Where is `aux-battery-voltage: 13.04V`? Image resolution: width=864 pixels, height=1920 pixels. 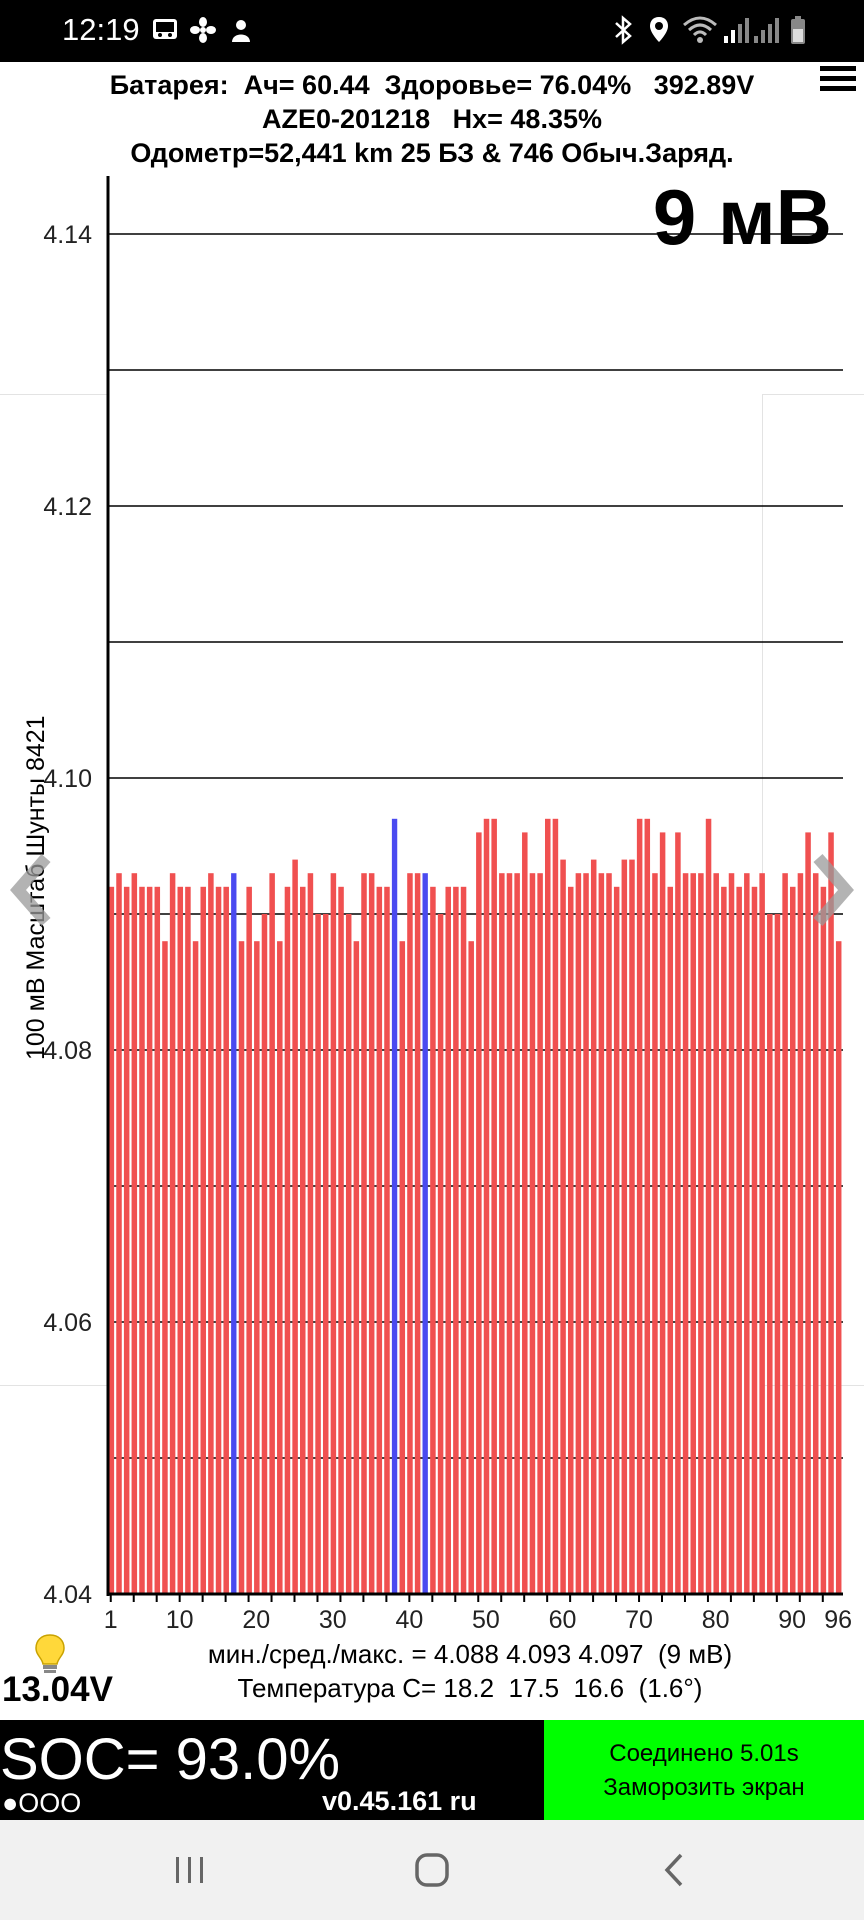 aux-battery-voltage: 13.04V is located at coordinates (57, 1689).